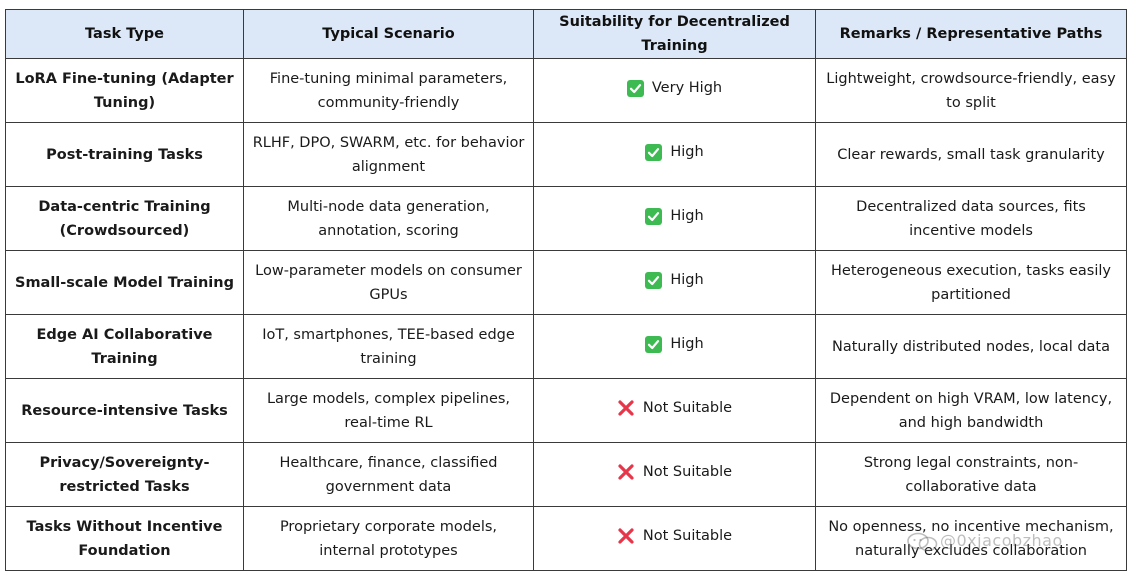  Describe the element at coordinates (971, 34) in the screenshot. I see `header-remarks: Remarks / Representative Paths` at that location.